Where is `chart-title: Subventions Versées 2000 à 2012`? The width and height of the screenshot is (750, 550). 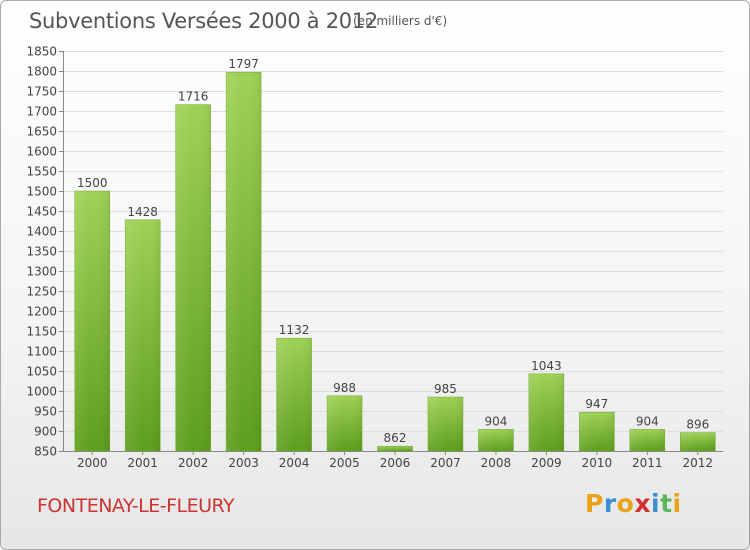 chart-title: Subventions Versées 2000 à 2012 is located at coordinates (203, 21).